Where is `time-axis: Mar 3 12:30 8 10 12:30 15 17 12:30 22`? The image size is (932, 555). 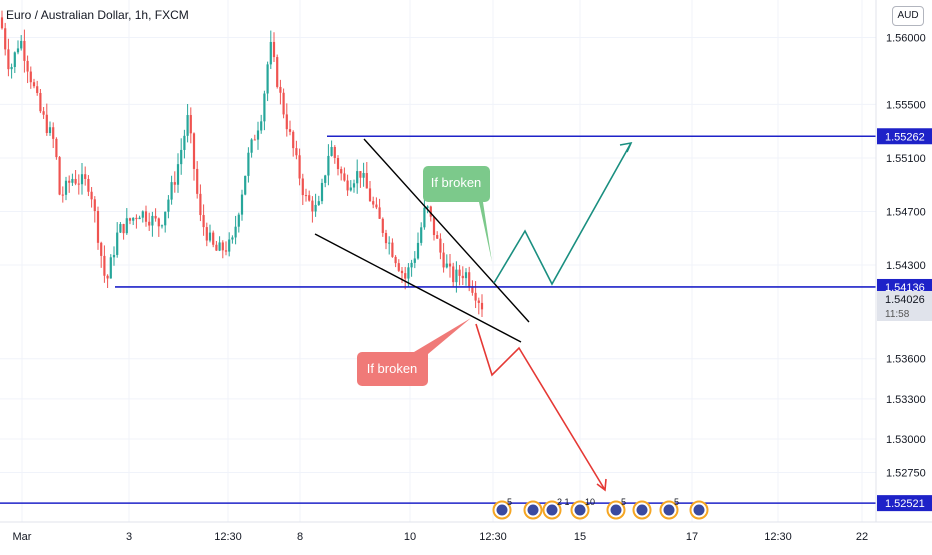
time-axis: Mar 3 12:30 8 10 12:30 15 17 12:30 22 is located at coordinates (466, 532).